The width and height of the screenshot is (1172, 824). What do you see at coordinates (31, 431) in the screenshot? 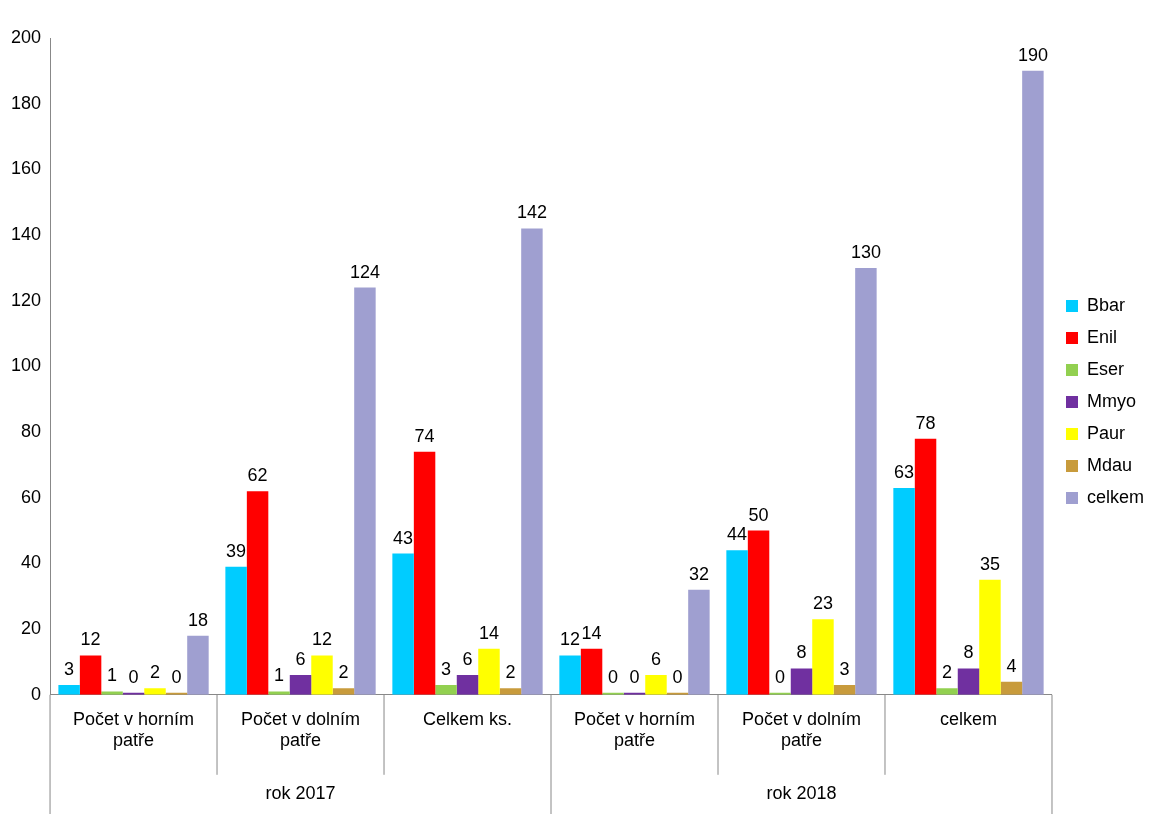
I see `y-tick-label: 80` at bounding box center [31, 431].